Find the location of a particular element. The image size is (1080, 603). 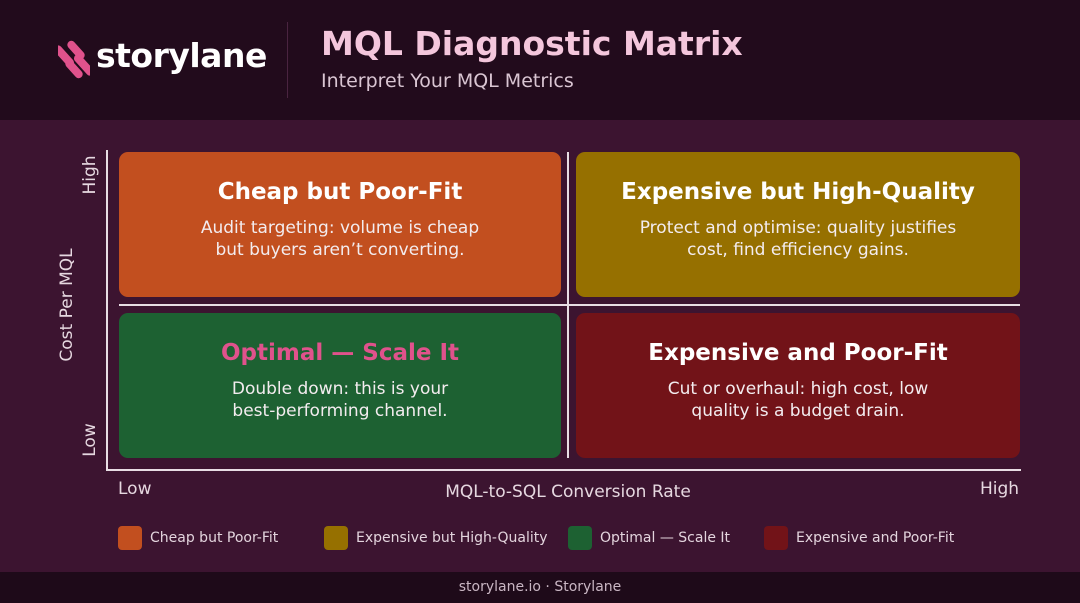

quadrant-title: Expensive but High-Quality is located at coordinates (798, 192).